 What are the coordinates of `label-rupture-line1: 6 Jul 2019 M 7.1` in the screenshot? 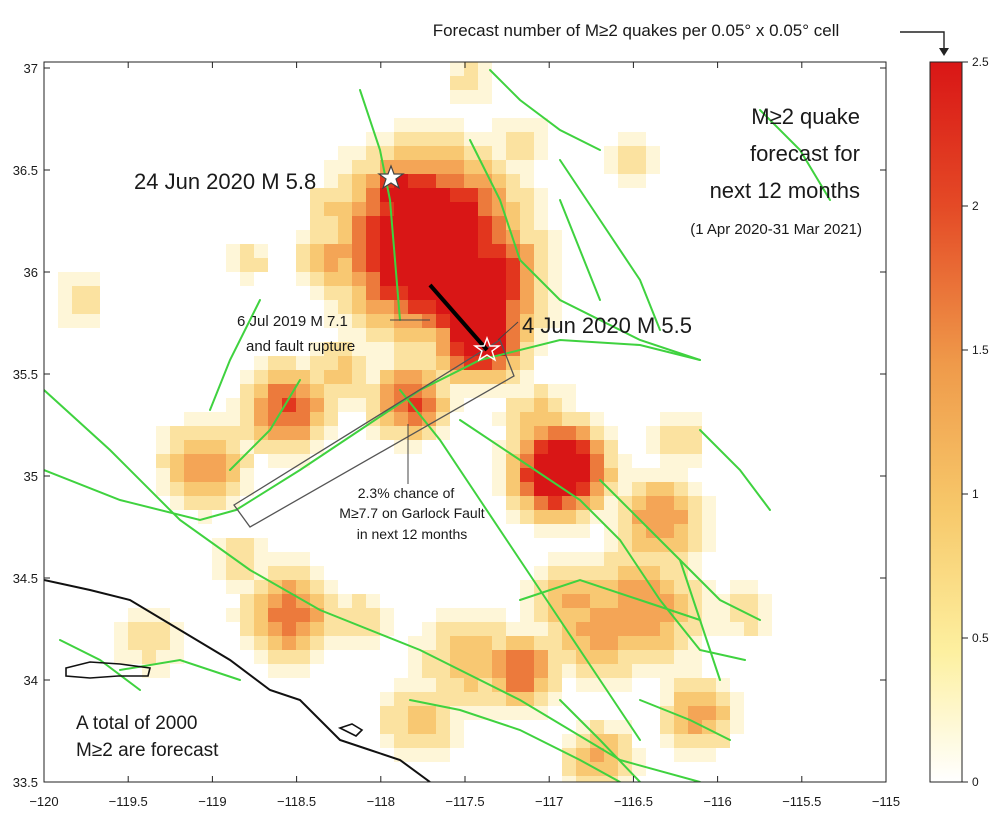 It's located at (292, 321).